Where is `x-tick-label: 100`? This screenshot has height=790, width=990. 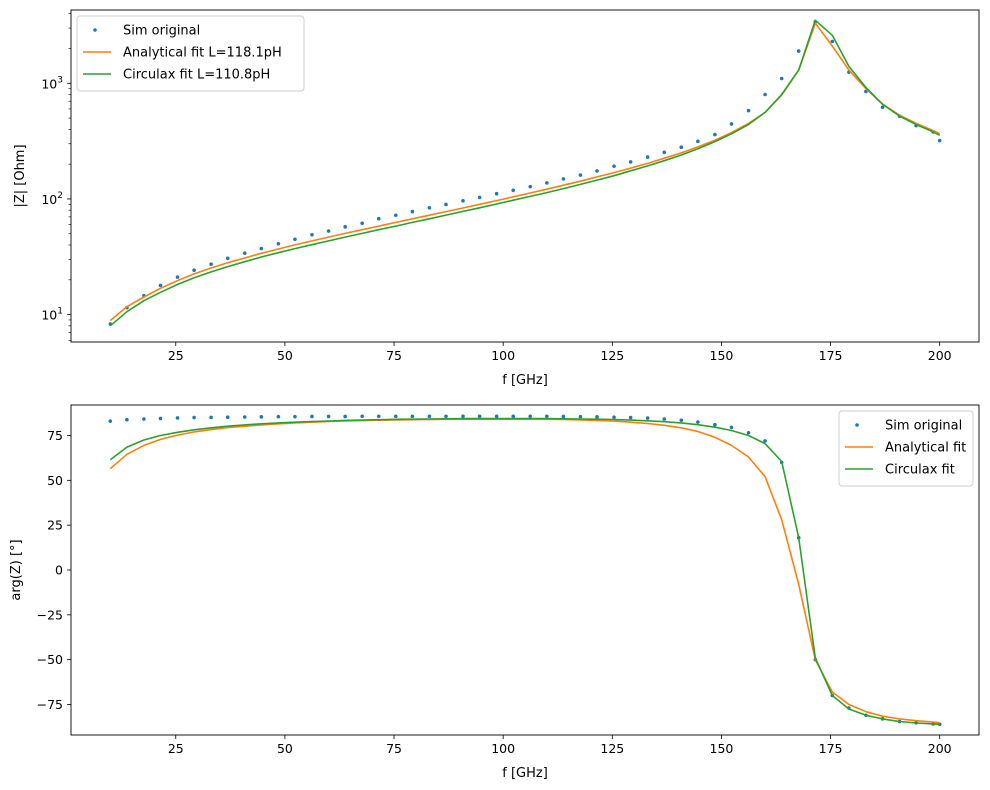 x-tick-label: 100 is located at coordinates (503, 748).